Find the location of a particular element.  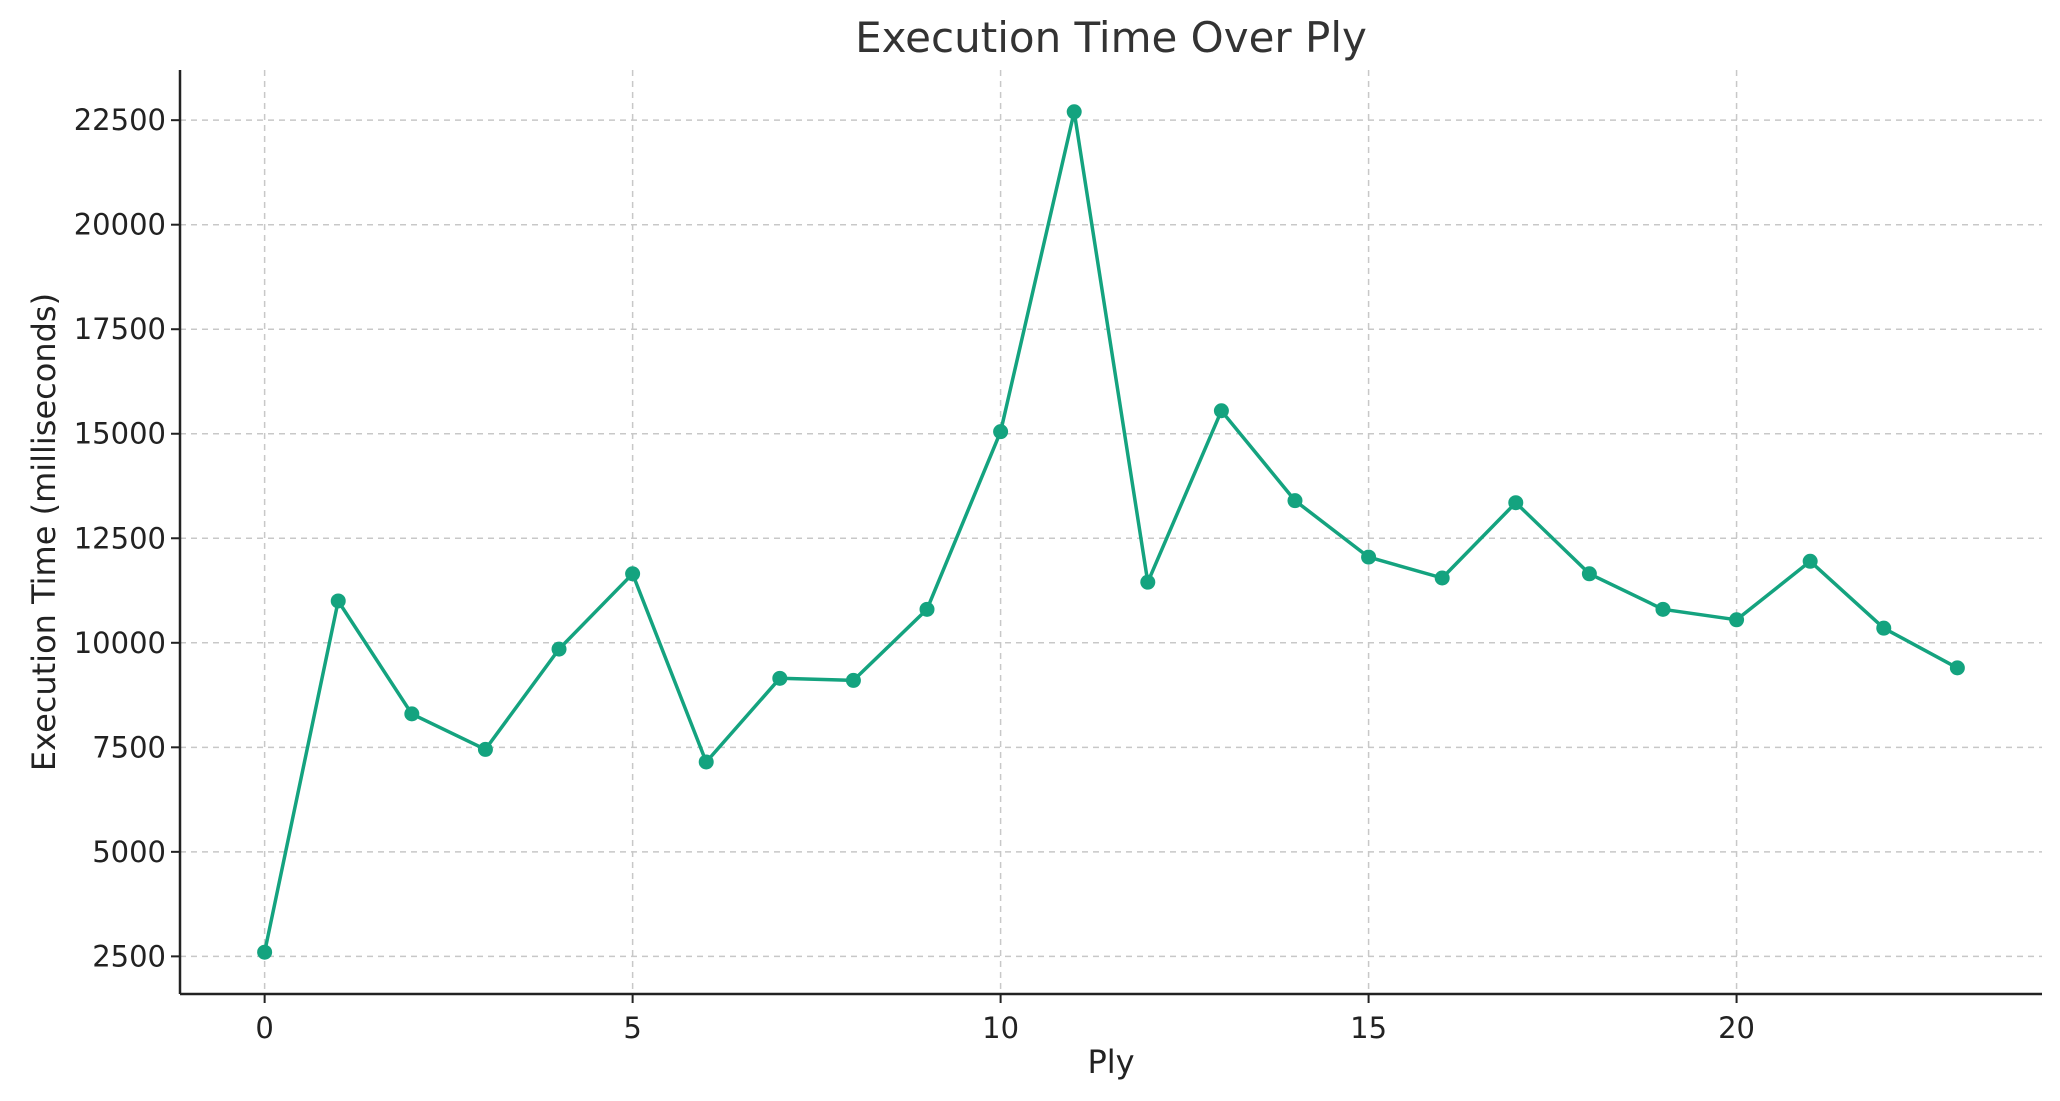

y-axis-label: Execution Time (milliseconds) is located at coordinates (44, 532).